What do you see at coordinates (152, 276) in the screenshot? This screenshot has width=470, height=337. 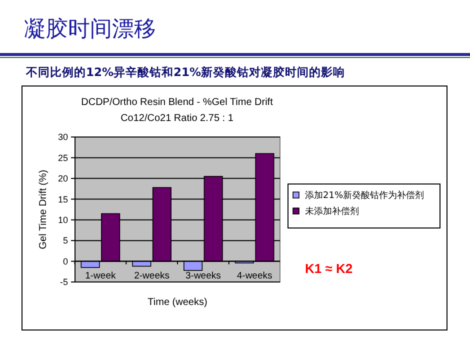 I see `x-tick-label: 2-weeks` at bounding box center [152, 276].